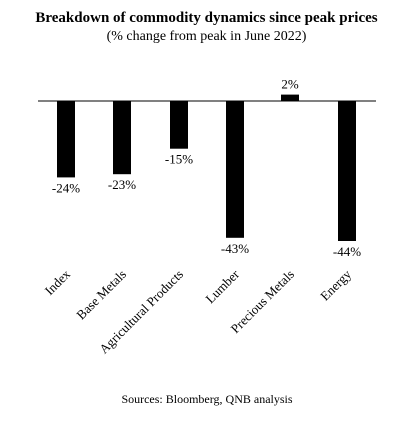  Describe the element at coordinates (235, 169) in the screenshot. I see `bar-lumber` at that location.